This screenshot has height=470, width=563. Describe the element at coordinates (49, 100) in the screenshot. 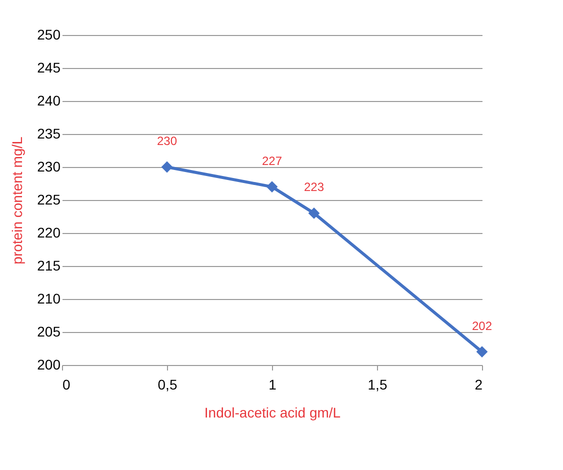

I see `y-tick-label: 240` at that location.